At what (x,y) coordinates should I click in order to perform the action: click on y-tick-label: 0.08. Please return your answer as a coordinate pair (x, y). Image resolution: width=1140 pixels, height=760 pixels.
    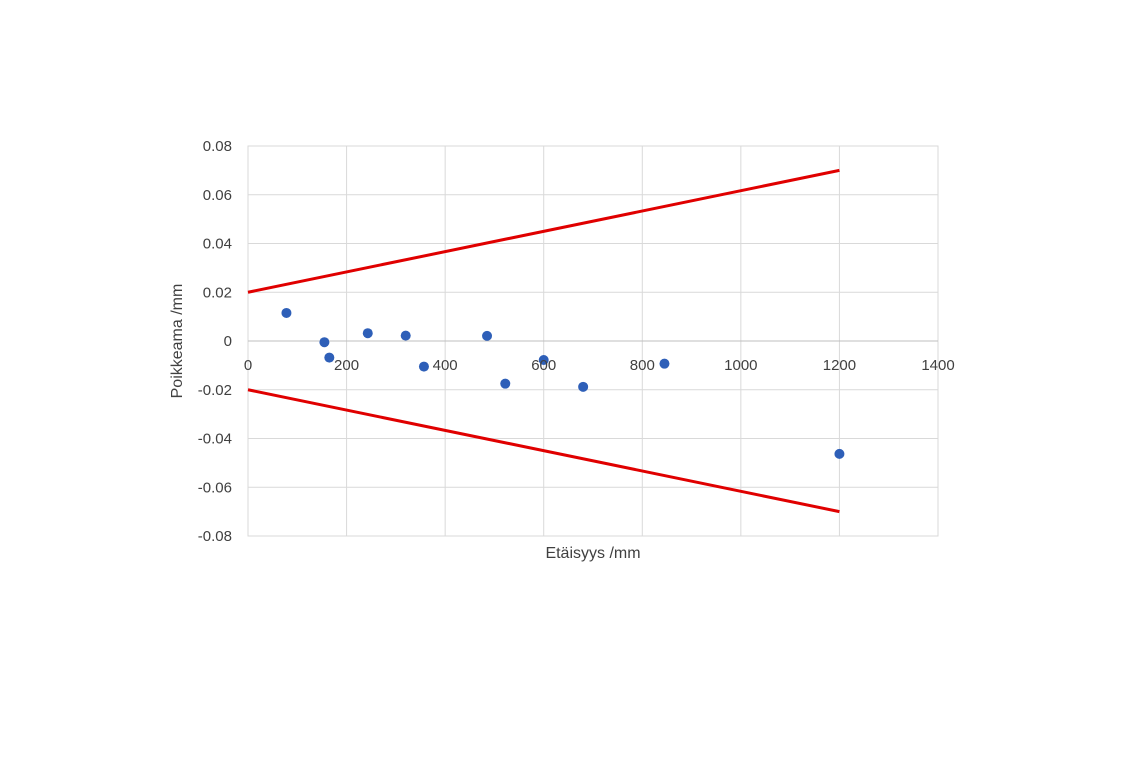
    Looking at the image, I should click on (217, 146).